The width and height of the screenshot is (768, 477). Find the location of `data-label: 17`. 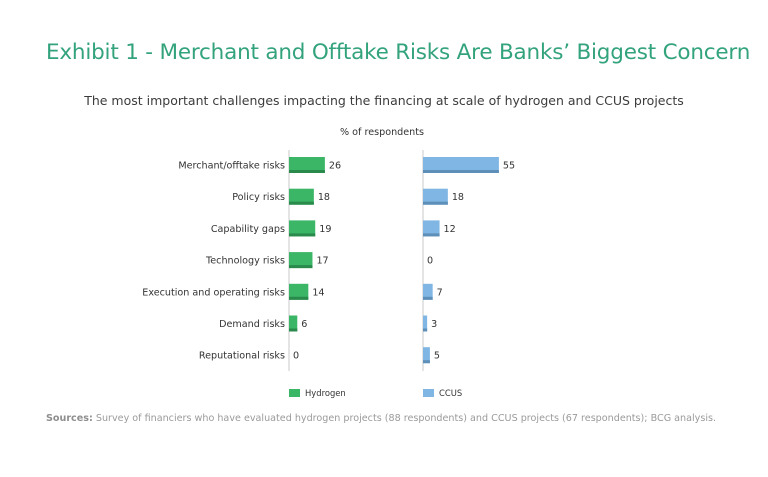

data-label: 17 is located at coordinates (322, 261).